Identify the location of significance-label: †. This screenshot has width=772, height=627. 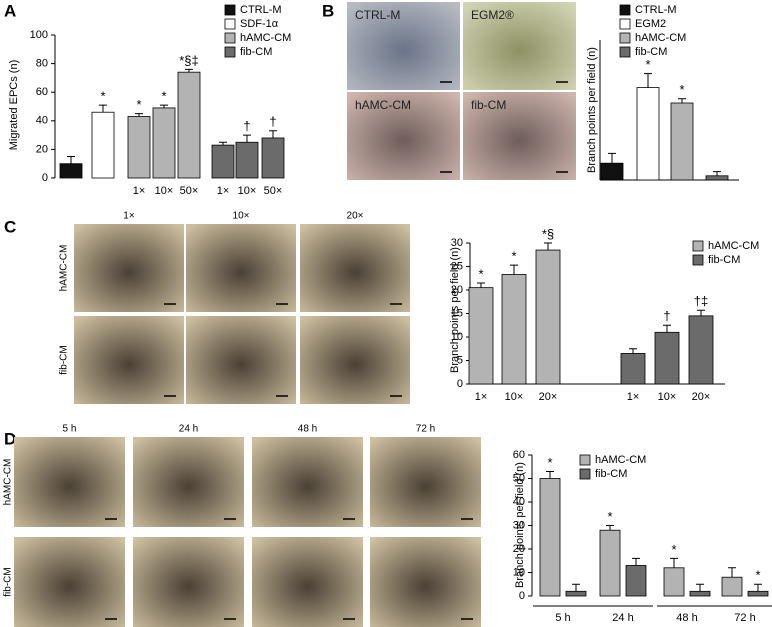
(272, 121).